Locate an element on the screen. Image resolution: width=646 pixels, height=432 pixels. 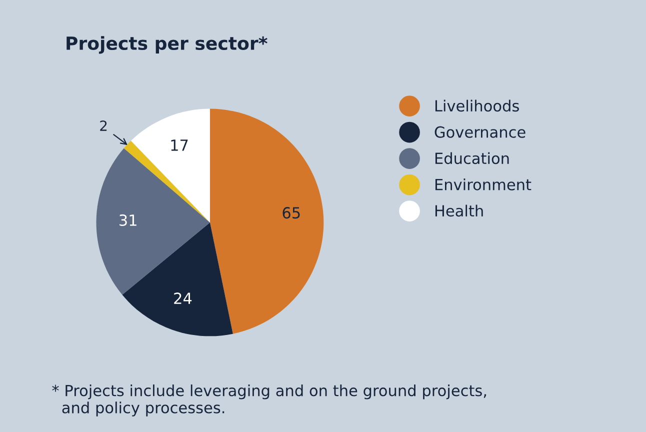
legend-label: Livelihoods is located at coordinates (477, 106).